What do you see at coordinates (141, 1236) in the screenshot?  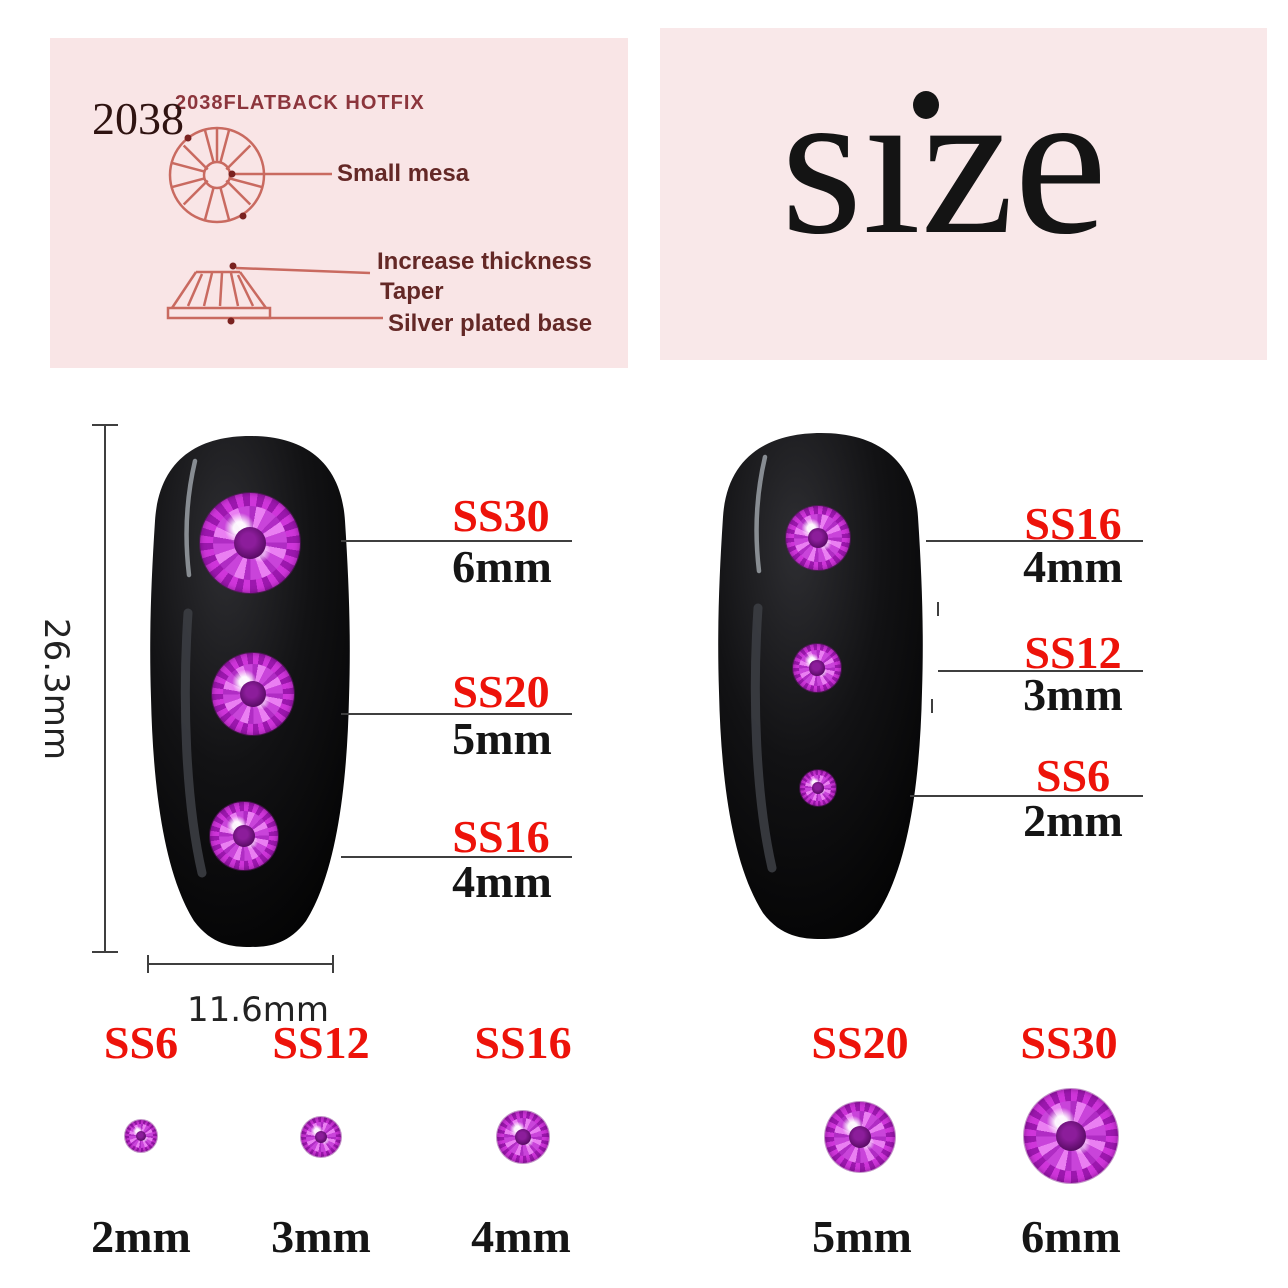 I see `size-row-mm: 2mm` at bounding box center [141, 1236].